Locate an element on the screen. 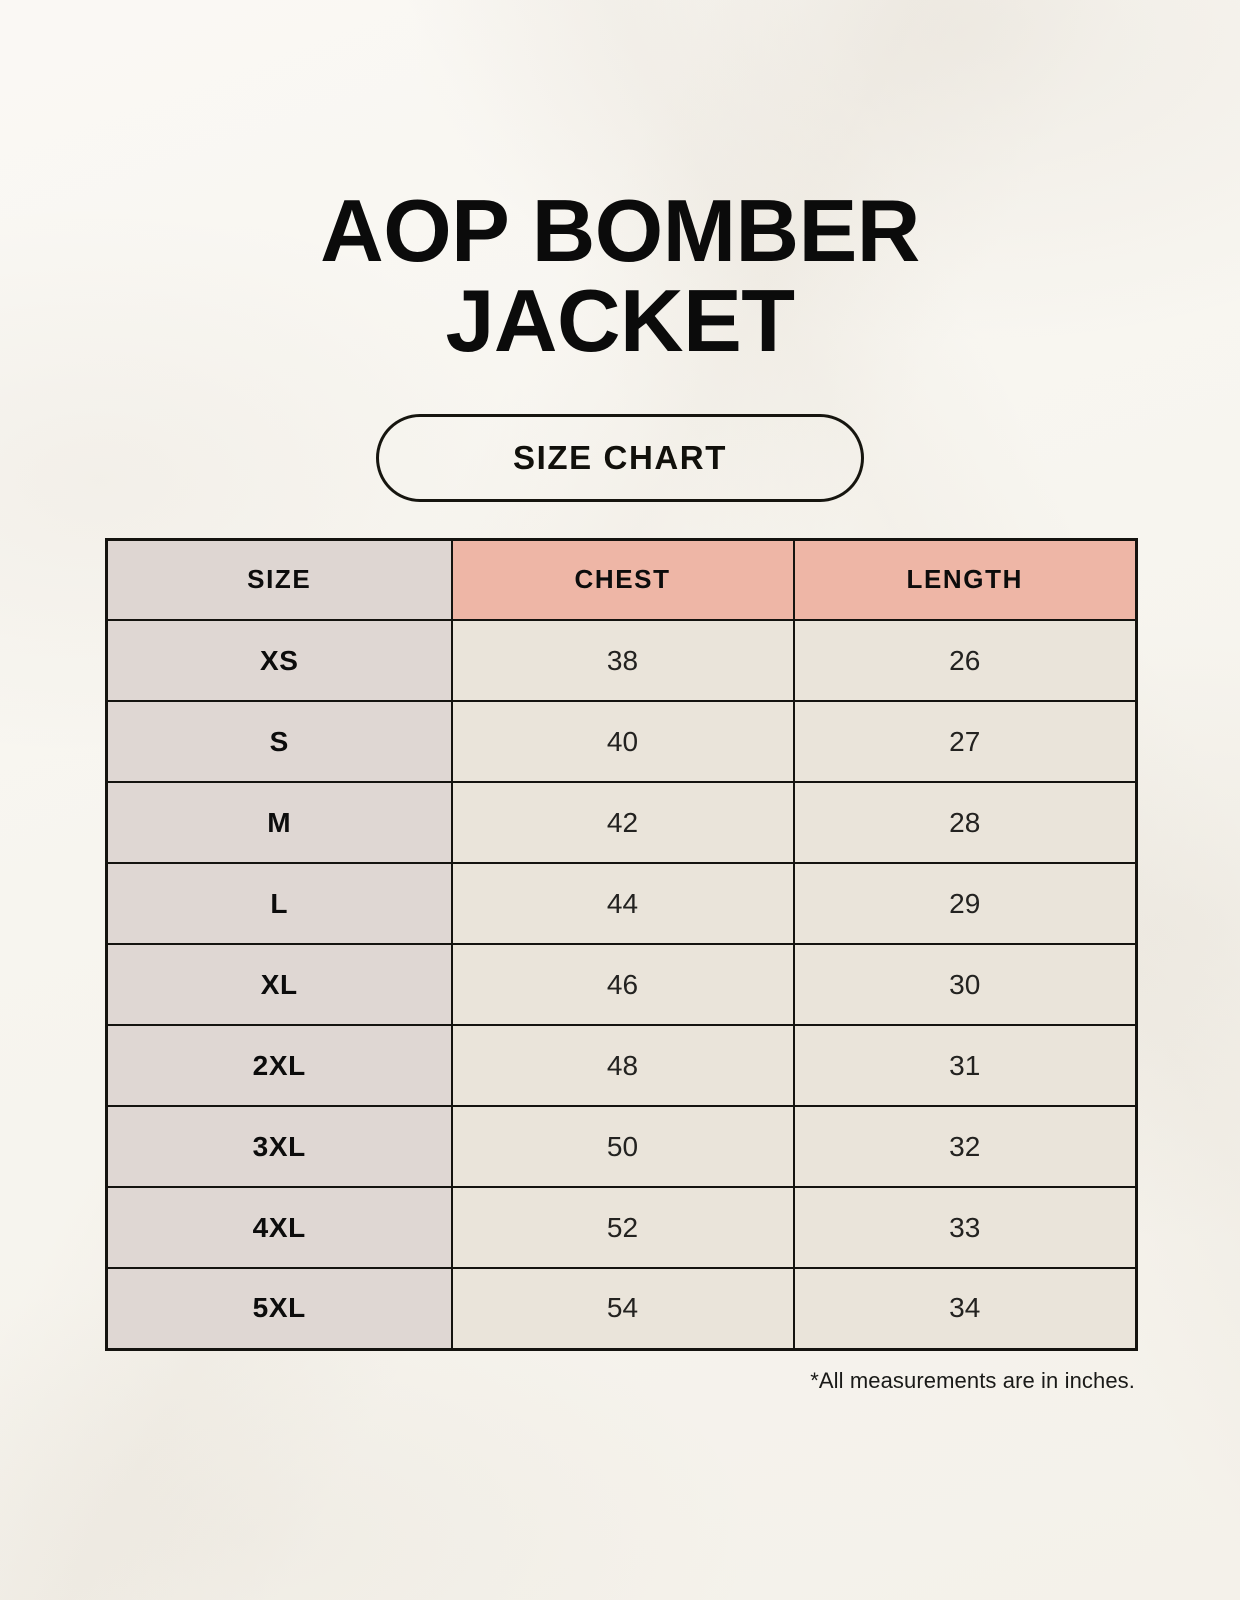 The width and height of the screenshot is (1240, 1600). title-block: AOP BOMBER JACKET is located at coordinates (620, 276).